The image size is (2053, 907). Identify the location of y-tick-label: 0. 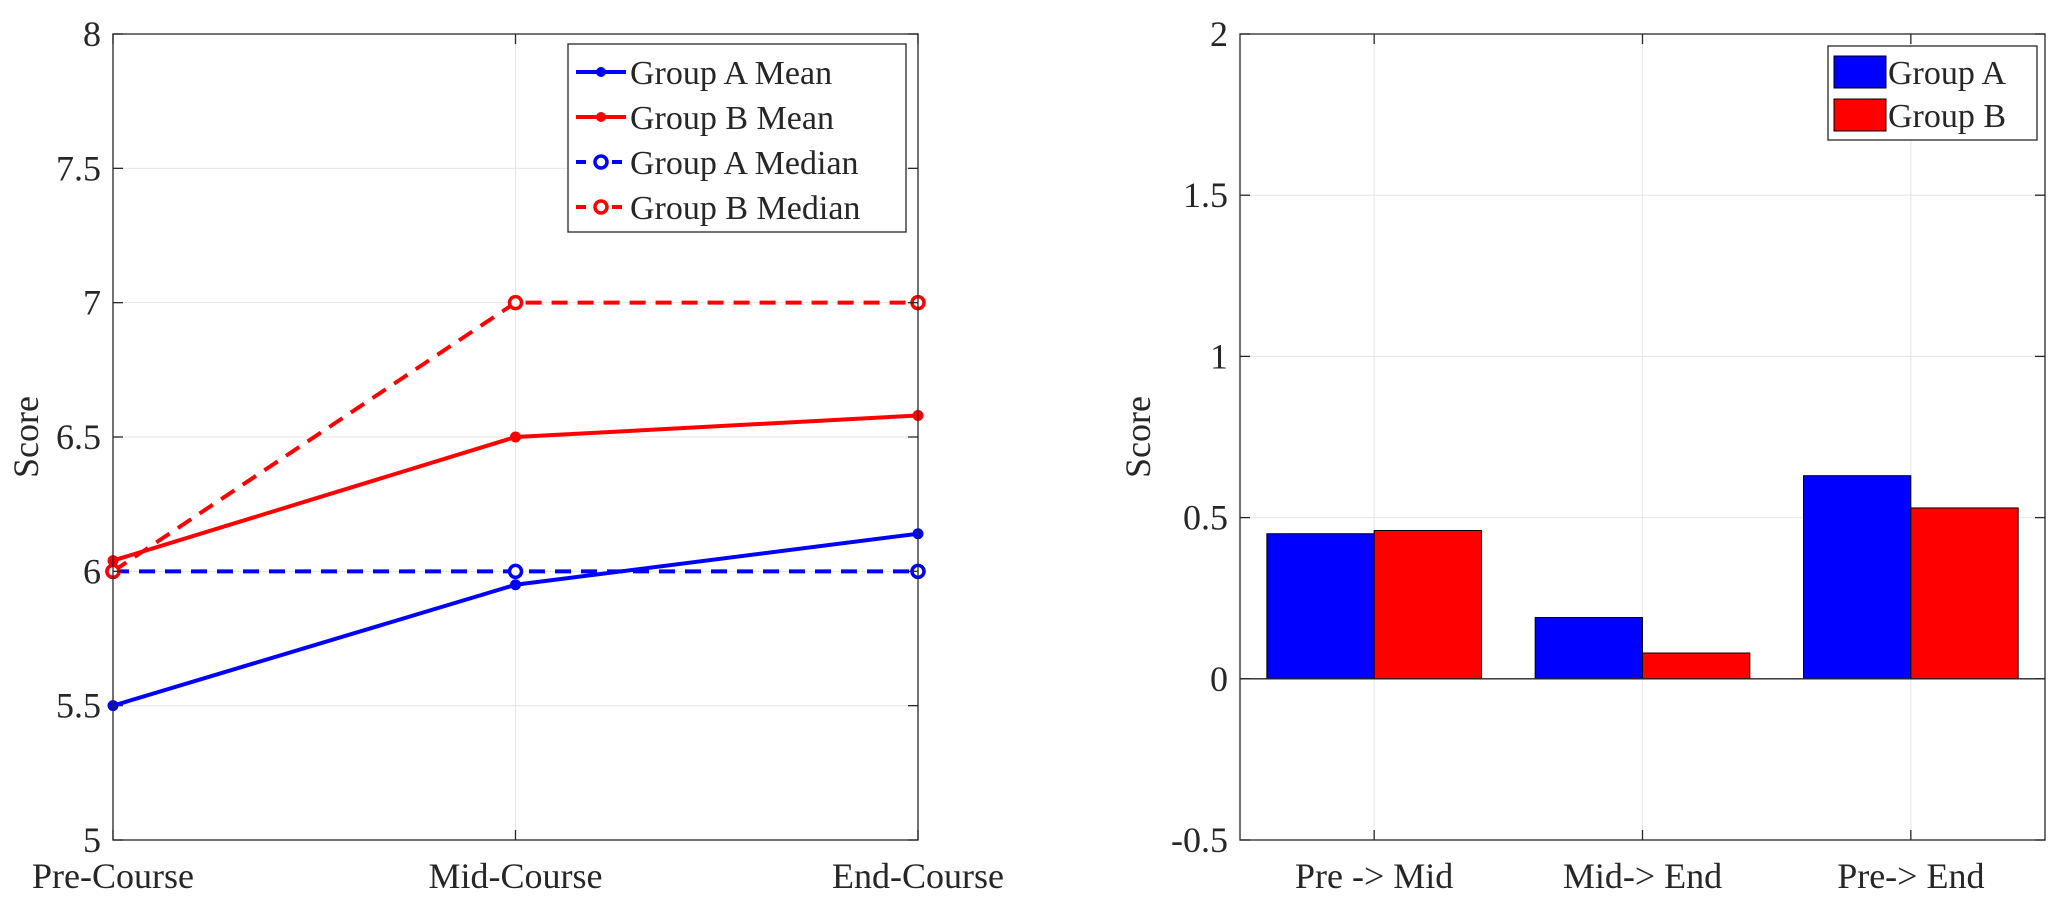
(1219, 679).